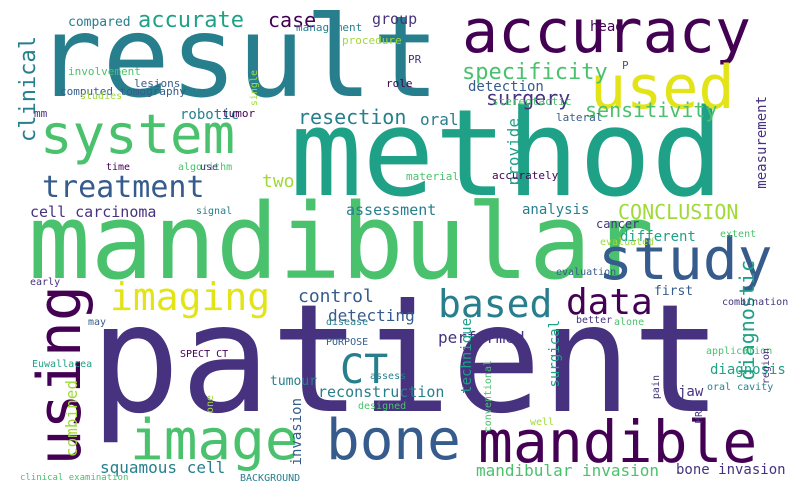 The width and height of the screenshot is (800, 500). What do you see at coordinates (495, 304) in the screenshot?
I see `word-based: based` at bounding box center [495, 304].